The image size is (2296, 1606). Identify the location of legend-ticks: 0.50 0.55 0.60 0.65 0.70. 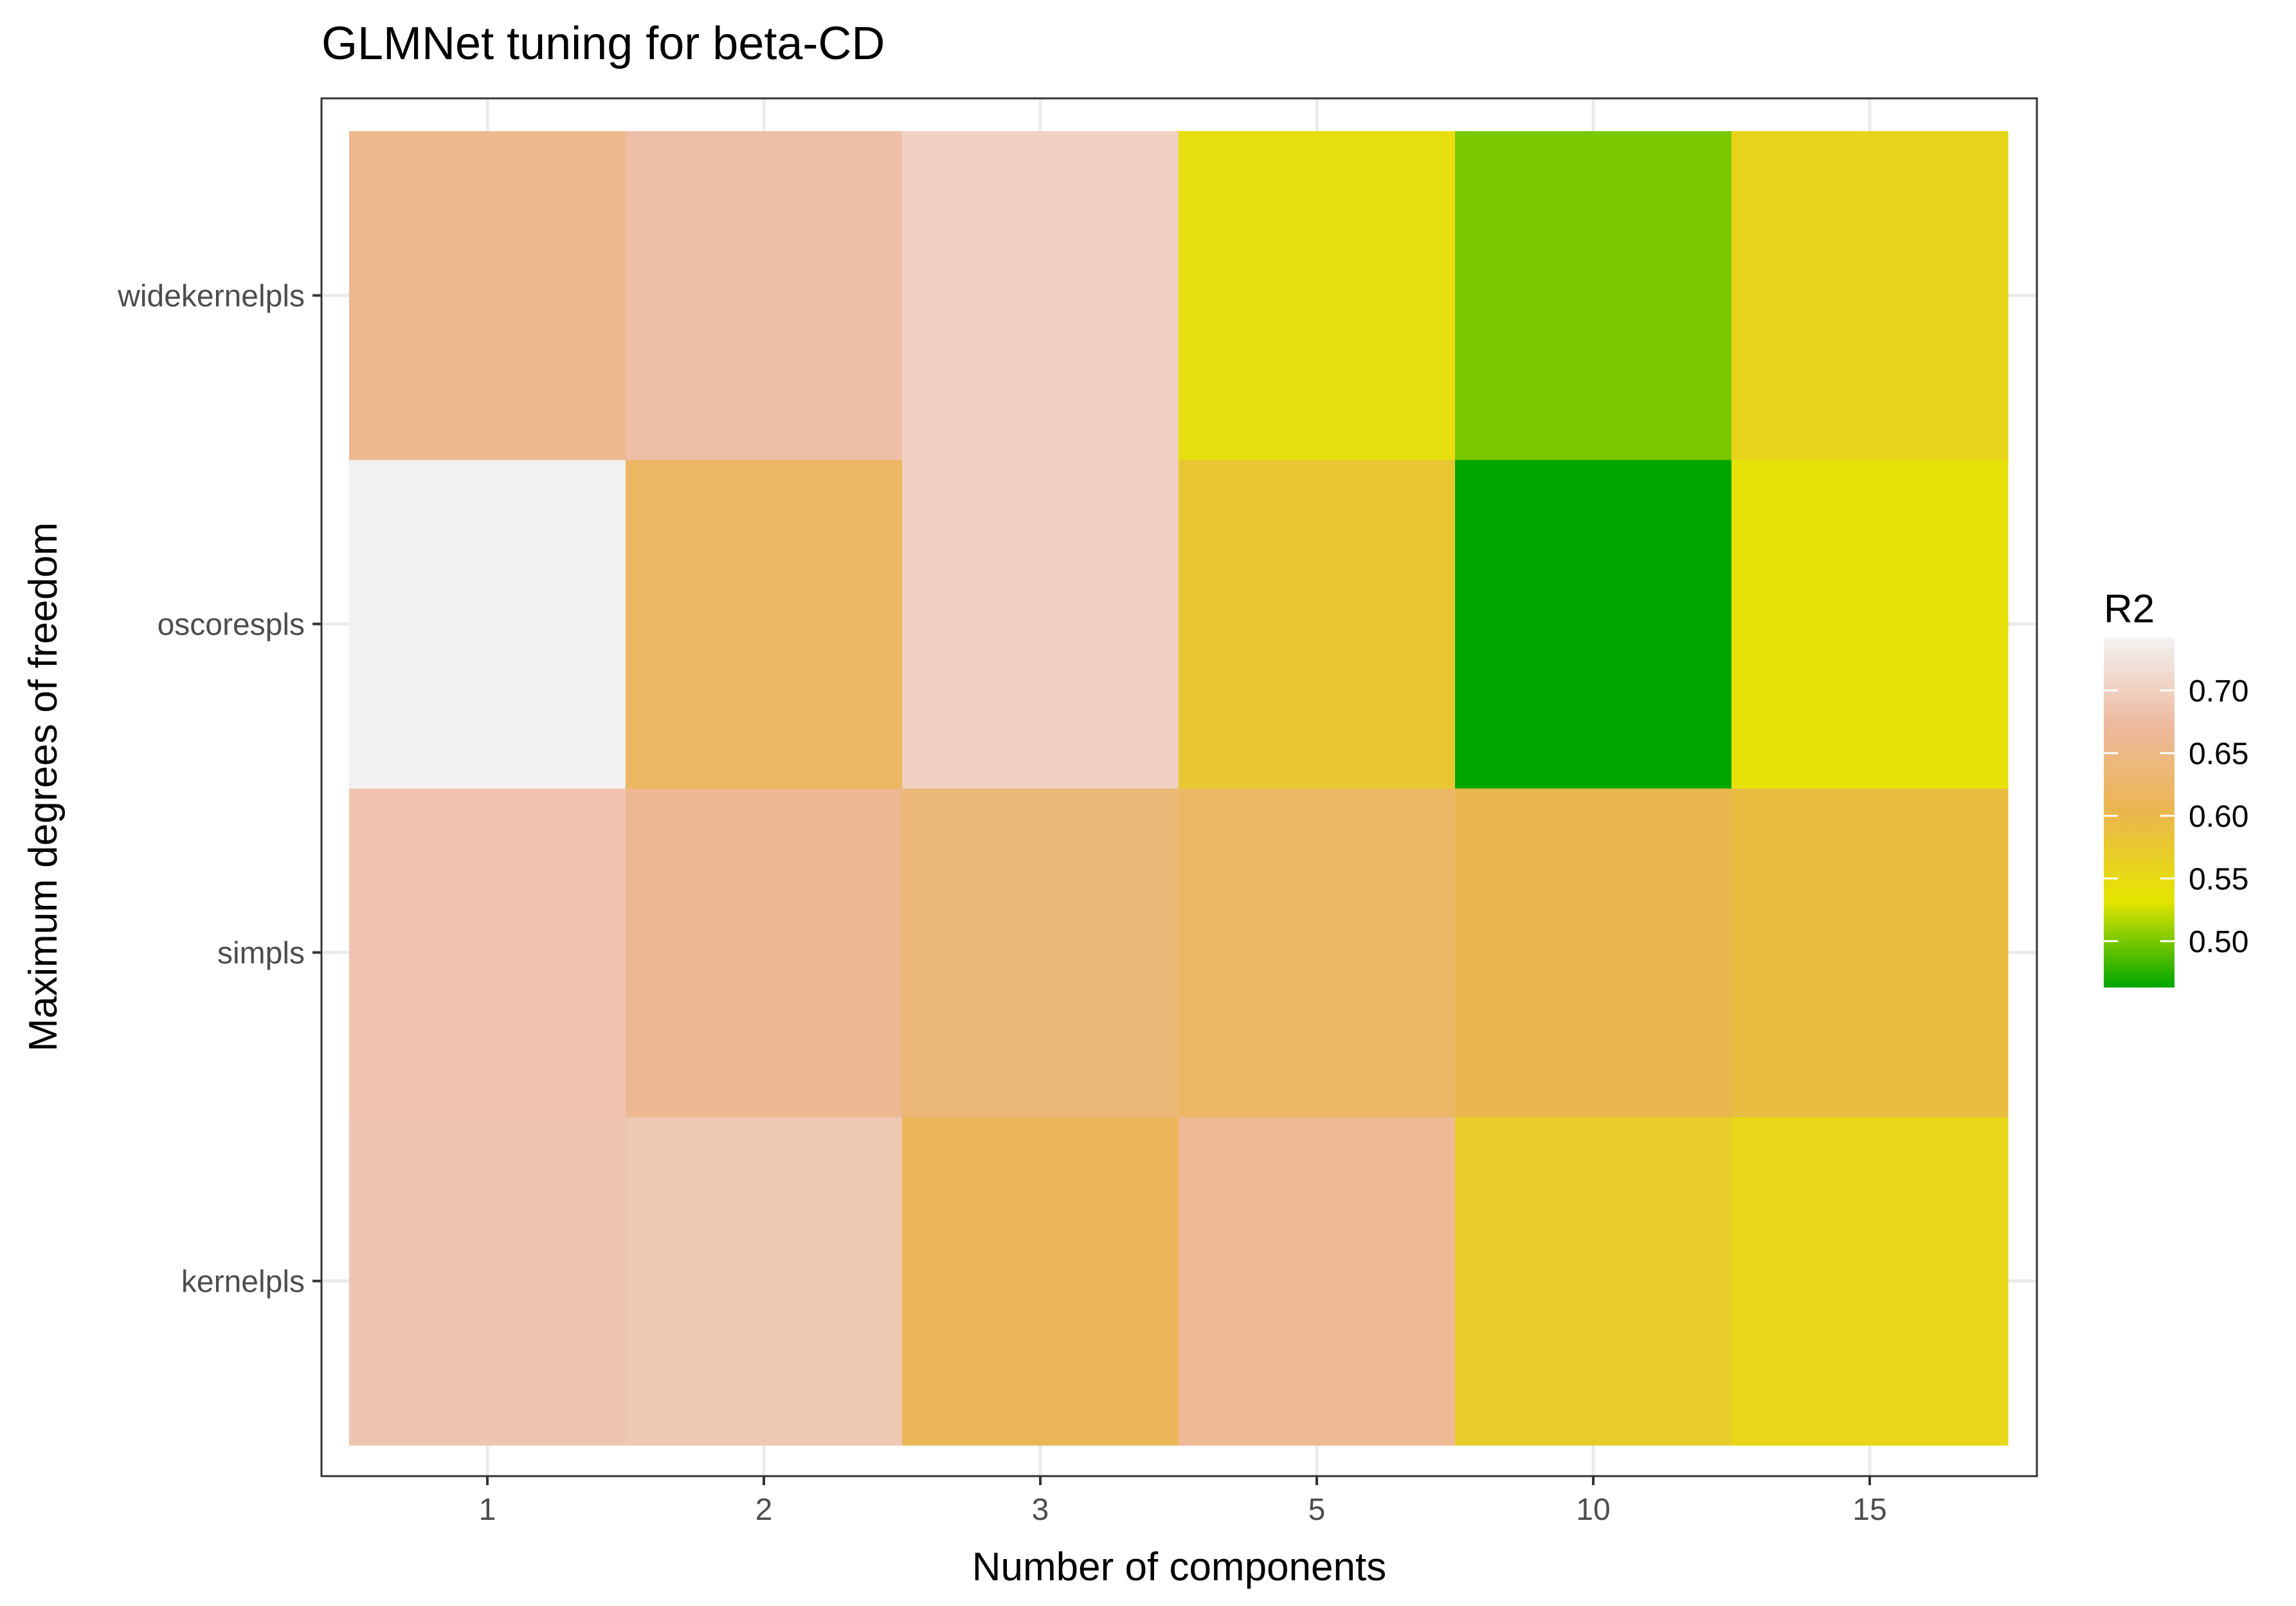
(2176, 816).